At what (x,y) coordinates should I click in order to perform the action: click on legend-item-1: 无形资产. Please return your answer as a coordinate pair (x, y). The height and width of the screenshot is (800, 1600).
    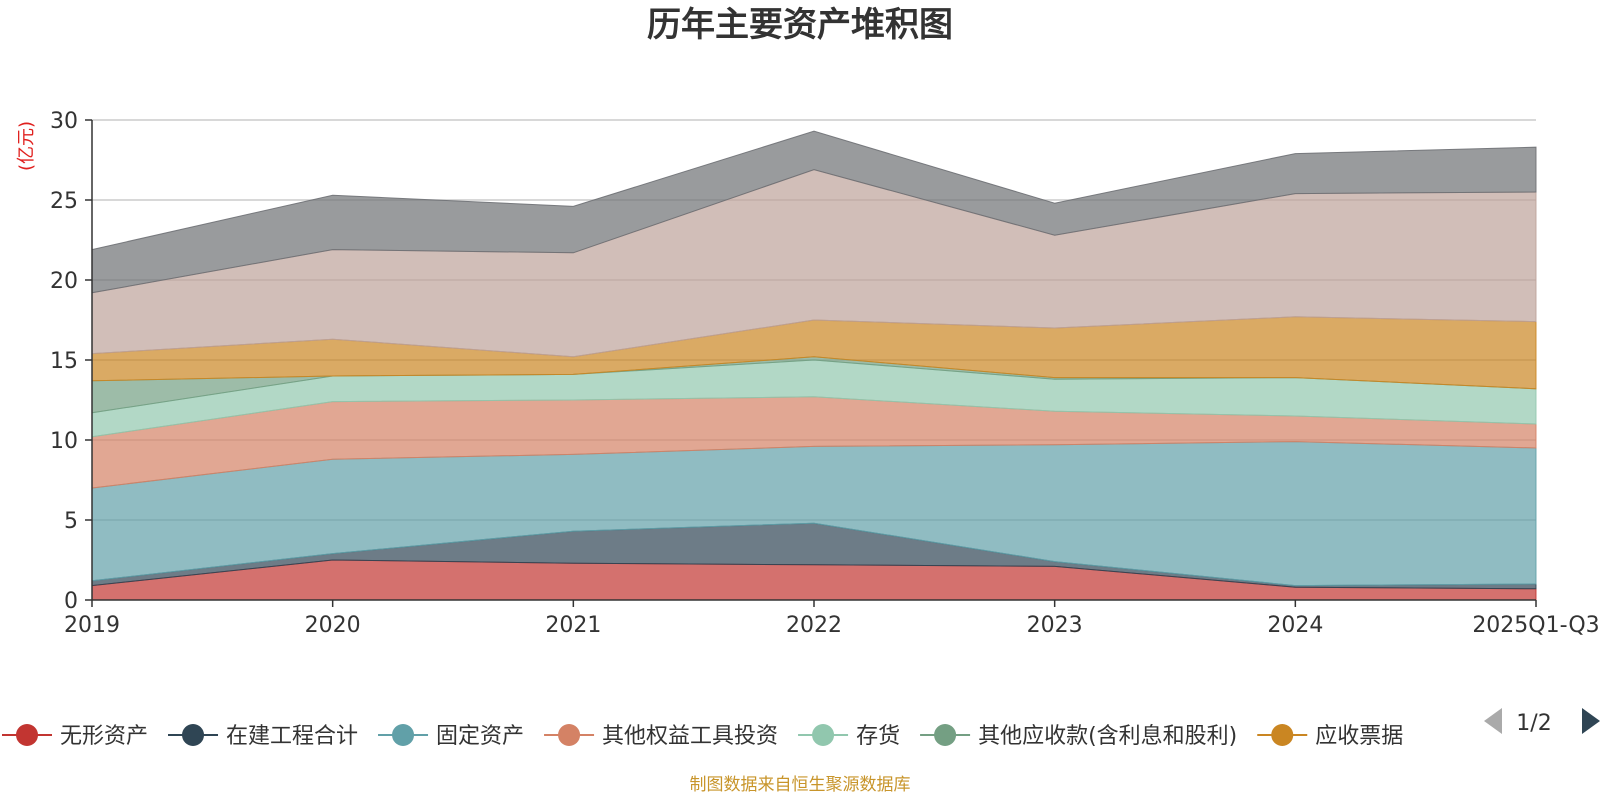
    Looking at the image, I should click on (75, 736).